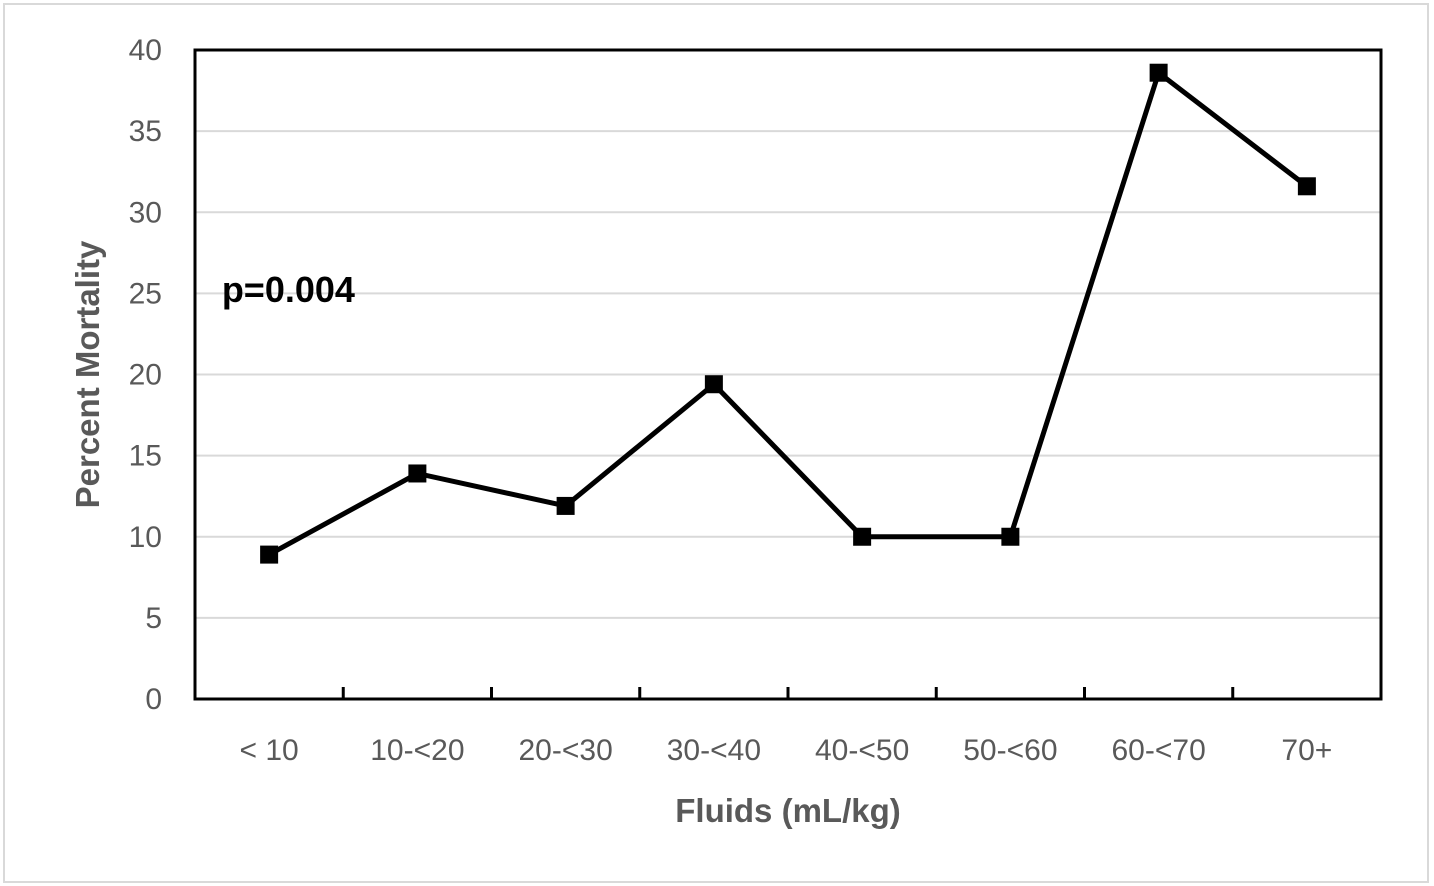  Describe the element at coordinates (788, 810) in the screenshot. I see `x-axis-title: Fluids (mL/kg)` at that location.